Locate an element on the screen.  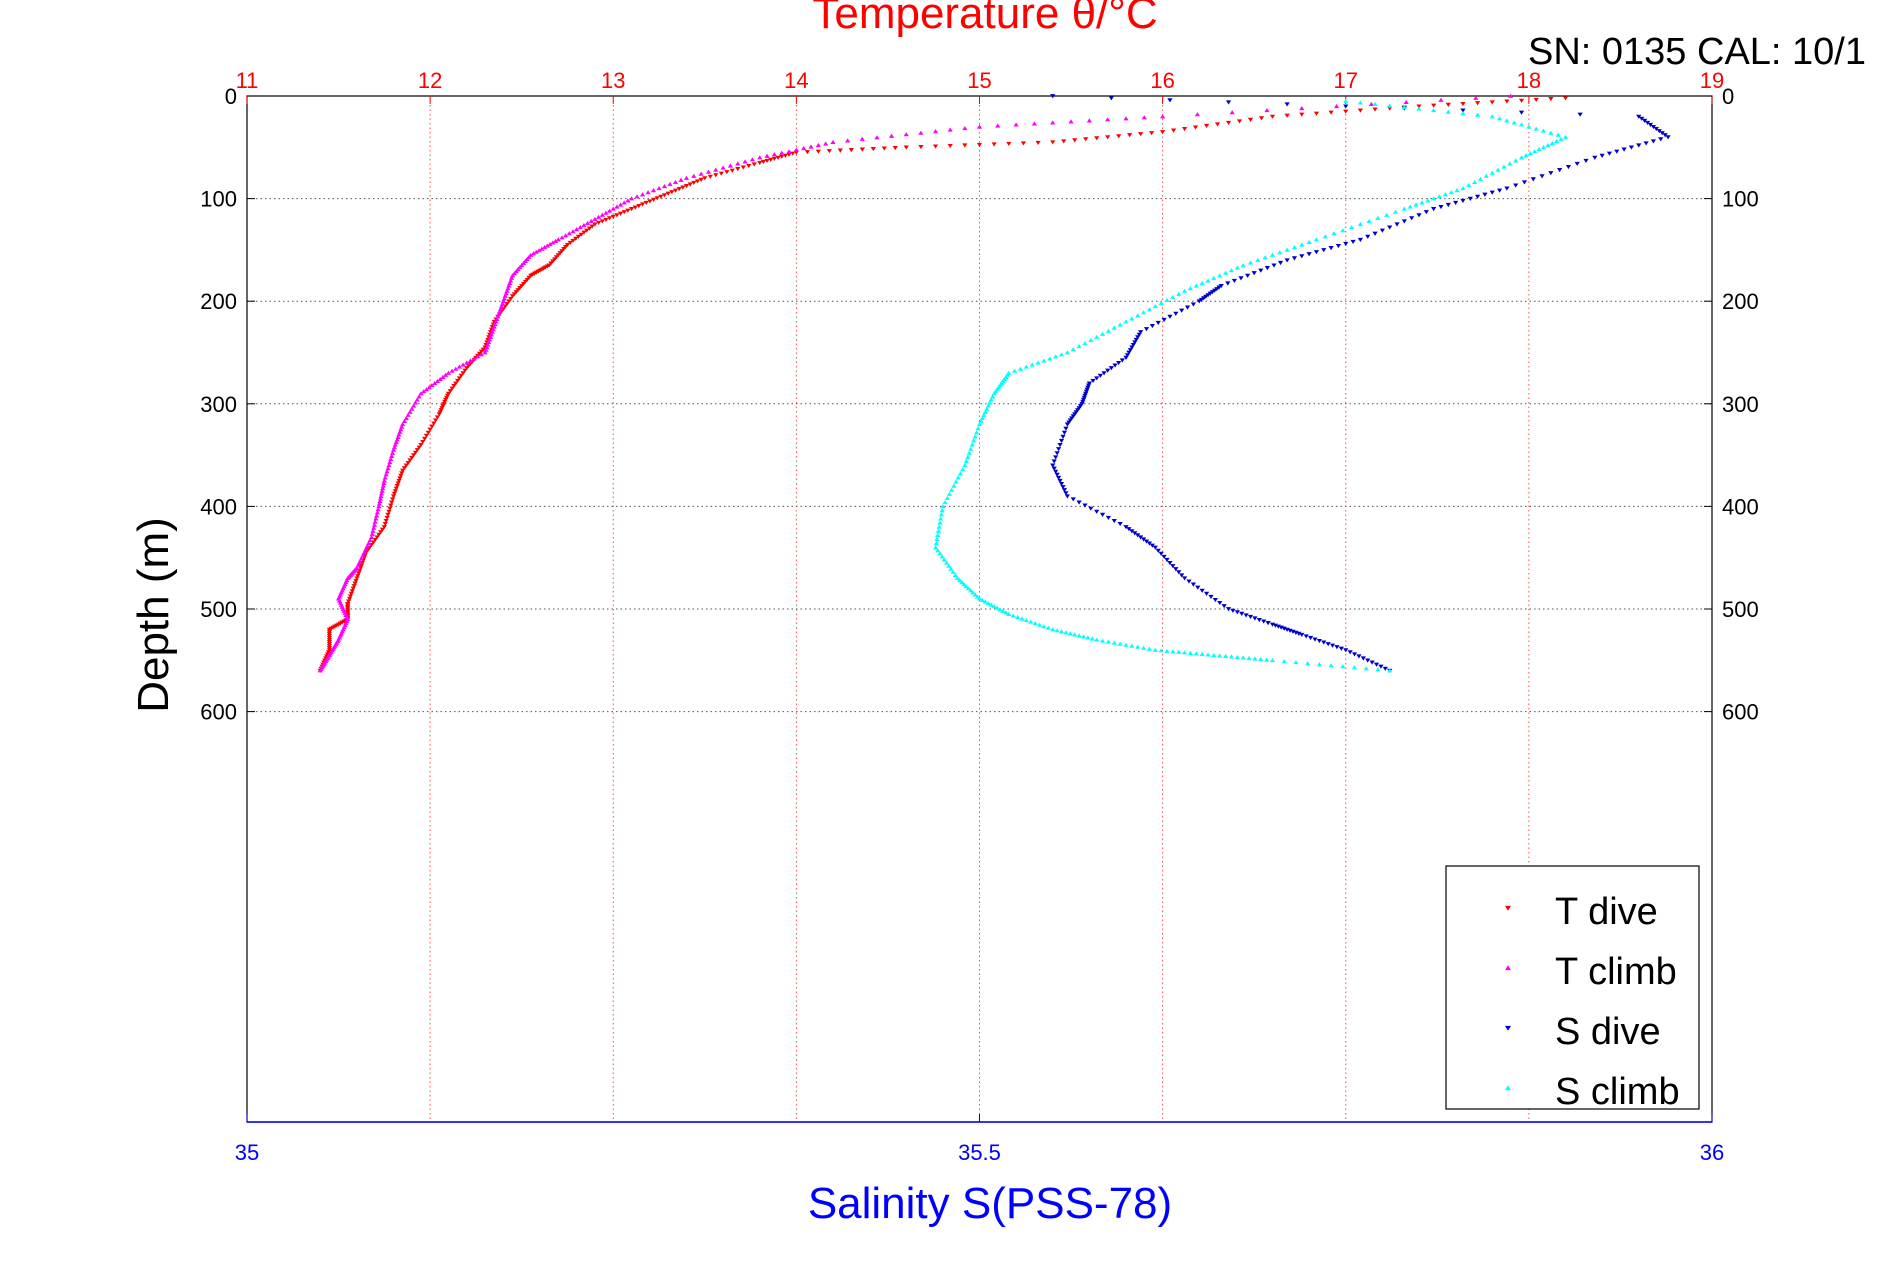
legend-marker is located at coordinates (1508, 1088).